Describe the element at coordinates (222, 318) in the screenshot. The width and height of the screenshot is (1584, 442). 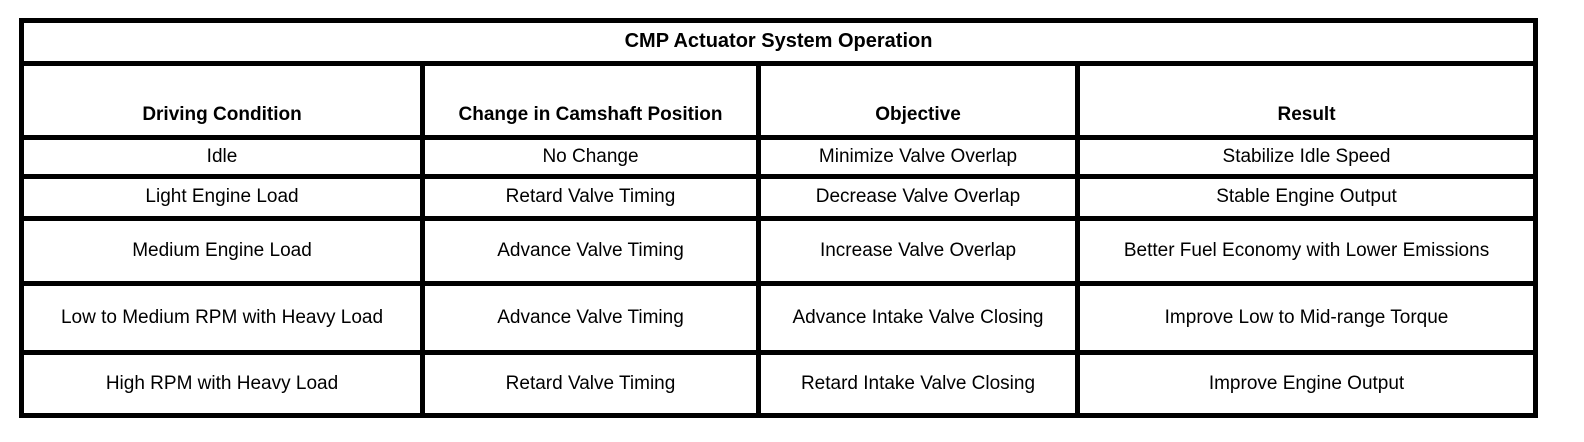
I see `cell-driving-condition: Low to Medium RPM with Heavy Load` at that location.